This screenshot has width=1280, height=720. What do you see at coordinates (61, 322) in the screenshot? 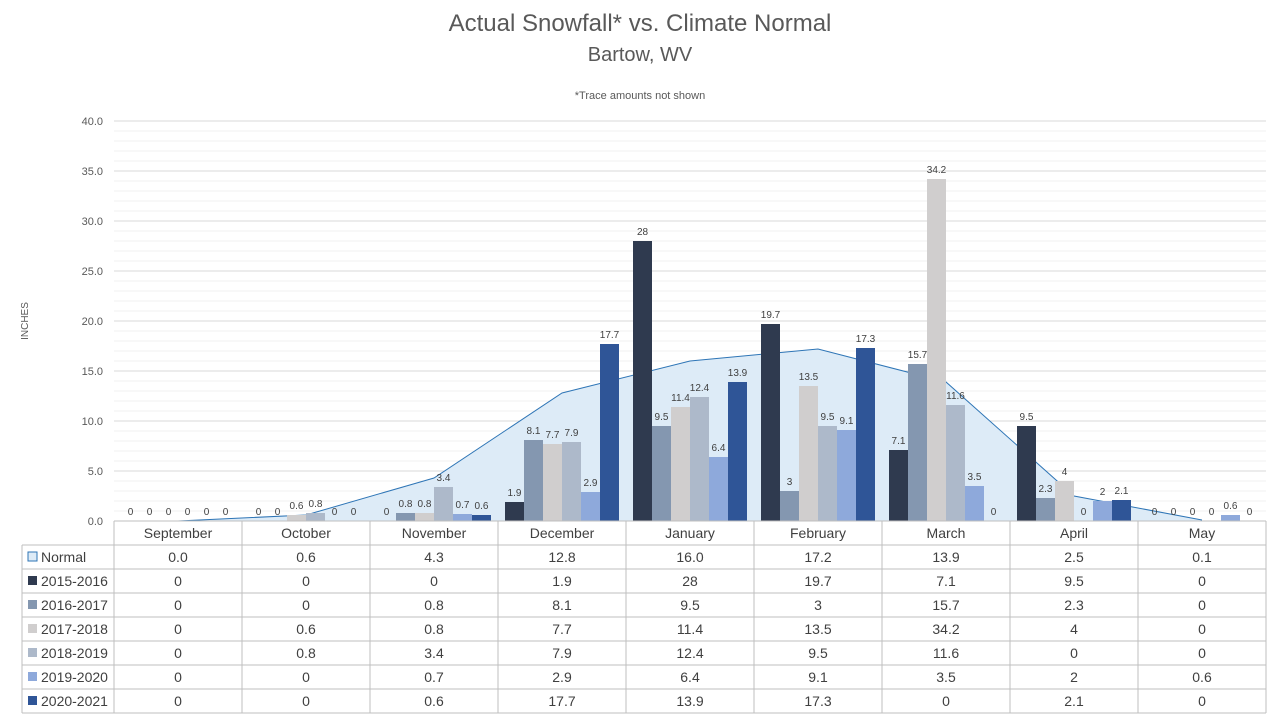
I see `y-axis: 0.0 5.0 10.0 15.0 20.0 25.0 30.0 35.0 40.0 INCHES` at bounding box center [61, 322].